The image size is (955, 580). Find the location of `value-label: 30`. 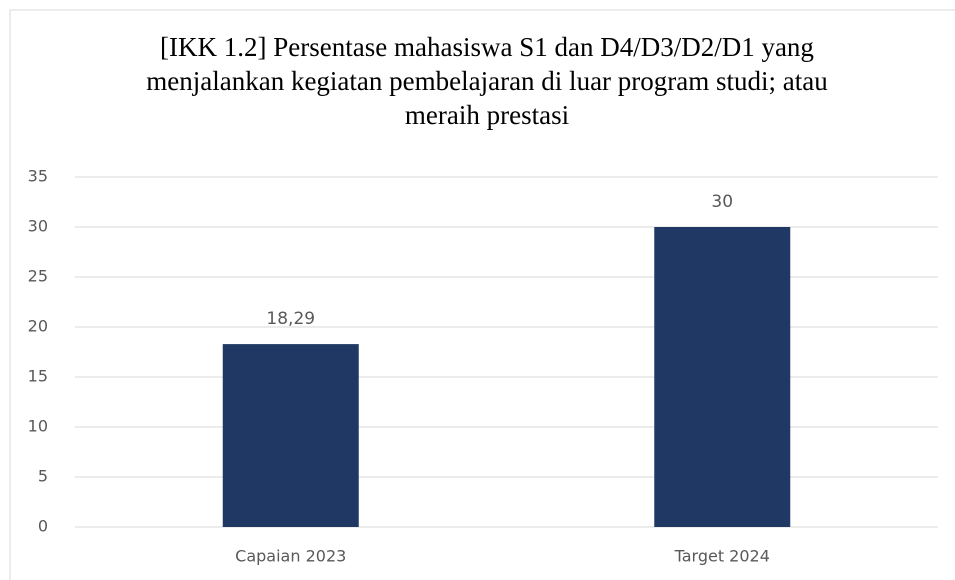

value-label: 30 is located at coordinates (722, 202).